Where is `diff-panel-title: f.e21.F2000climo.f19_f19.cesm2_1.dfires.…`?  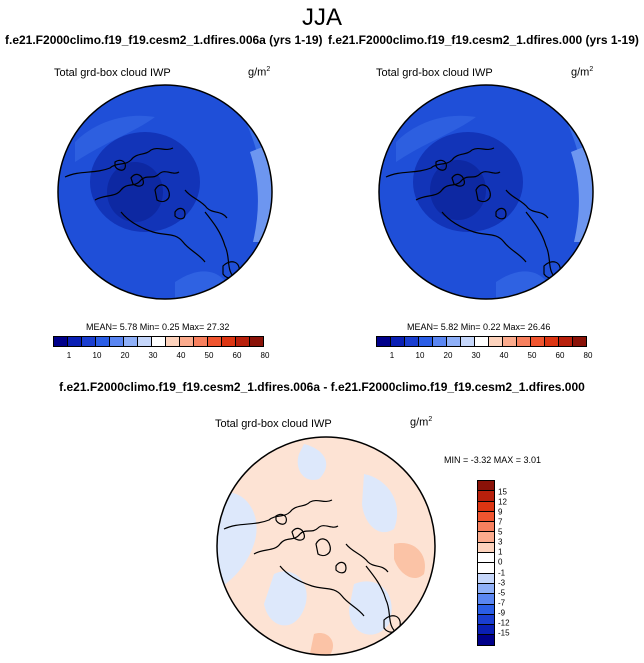
diff-panel-title: f.e21.F2000climo.f19_f19.cesm2_1.dfires.… is located at coordinates (322, 387).